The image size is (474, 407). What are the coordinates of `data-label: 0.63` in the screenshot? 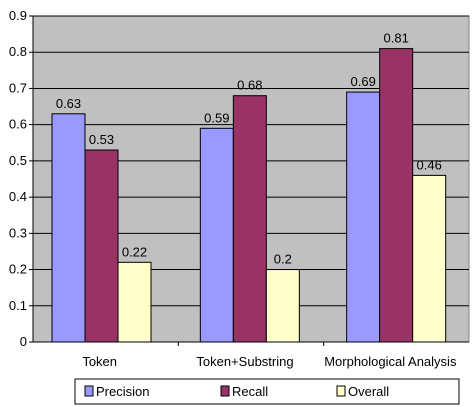 It's located at (68, 103).